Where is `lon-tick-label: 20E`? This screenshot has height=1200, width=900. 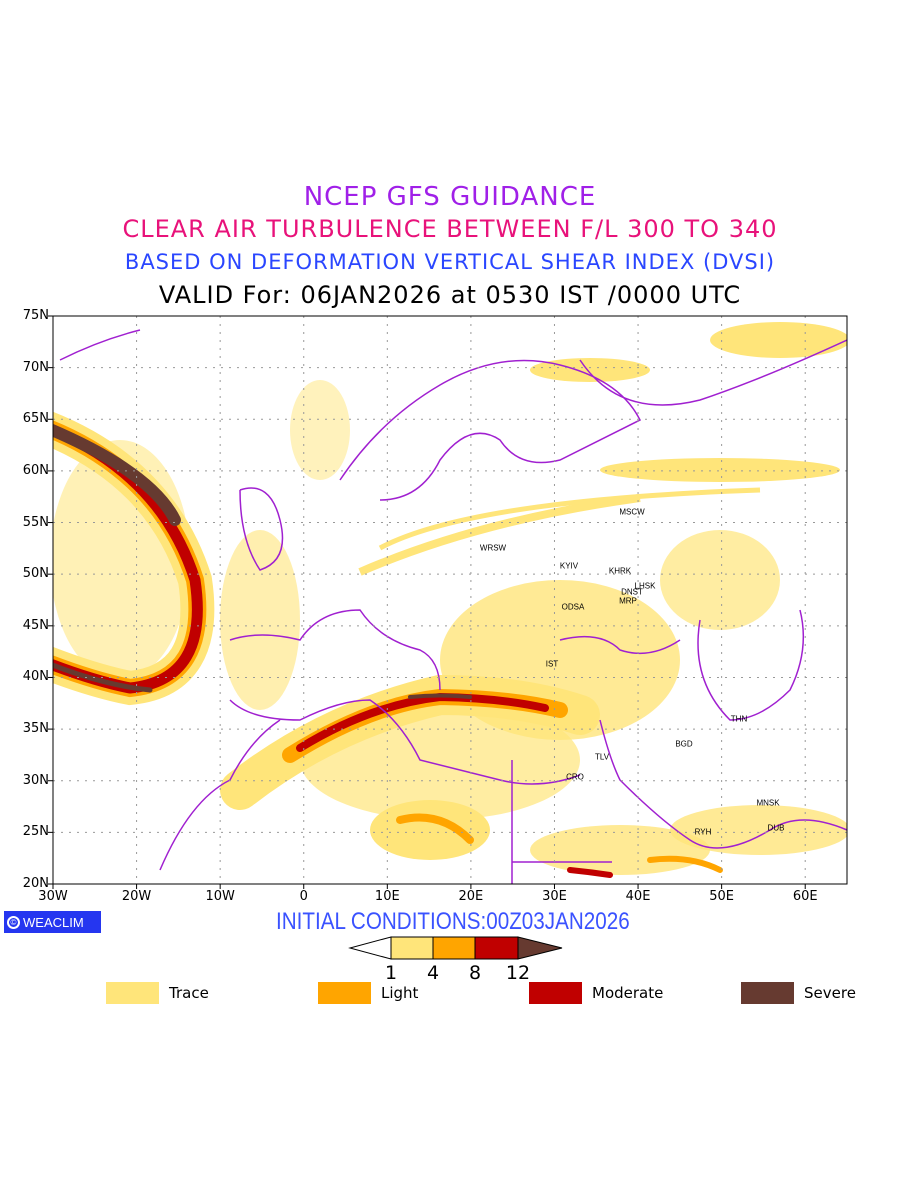 lon-tick-label: 20E is located at coordinates (471, 896).